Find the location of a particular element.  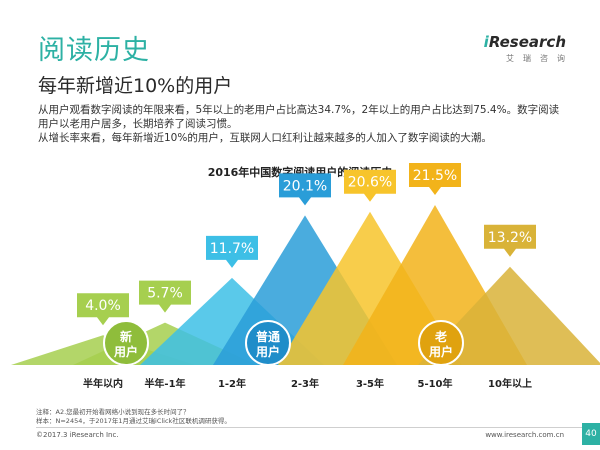

value-label: 21.5% is located at coordinates (435, 176).